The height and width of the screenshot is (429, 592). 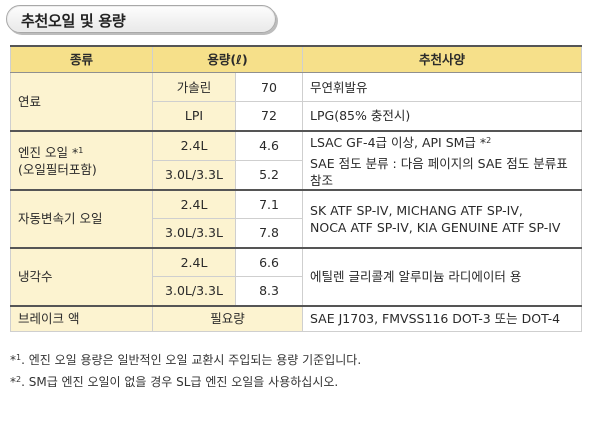 I want to click on transmission-label: 자동변속기 오일, so click(x=81, y=218).